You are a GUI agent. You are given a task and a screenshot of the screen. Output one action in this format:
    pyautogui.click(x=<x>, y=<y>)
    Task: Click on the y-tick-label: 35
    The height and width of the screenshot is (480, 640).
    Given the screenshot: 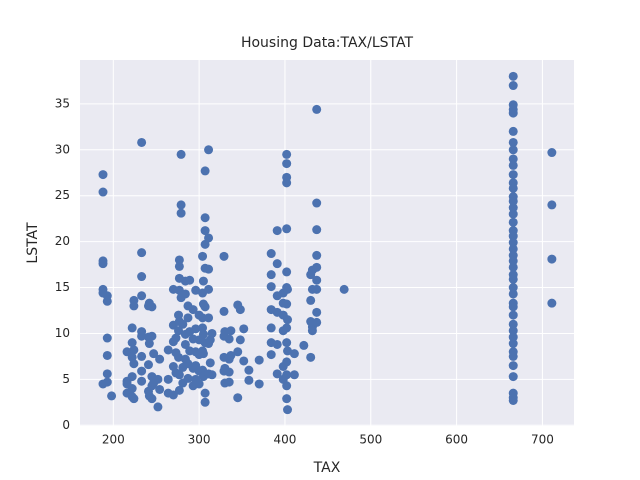 What is the action you would take?
    pyautogui.click(x=62, y=103)
    